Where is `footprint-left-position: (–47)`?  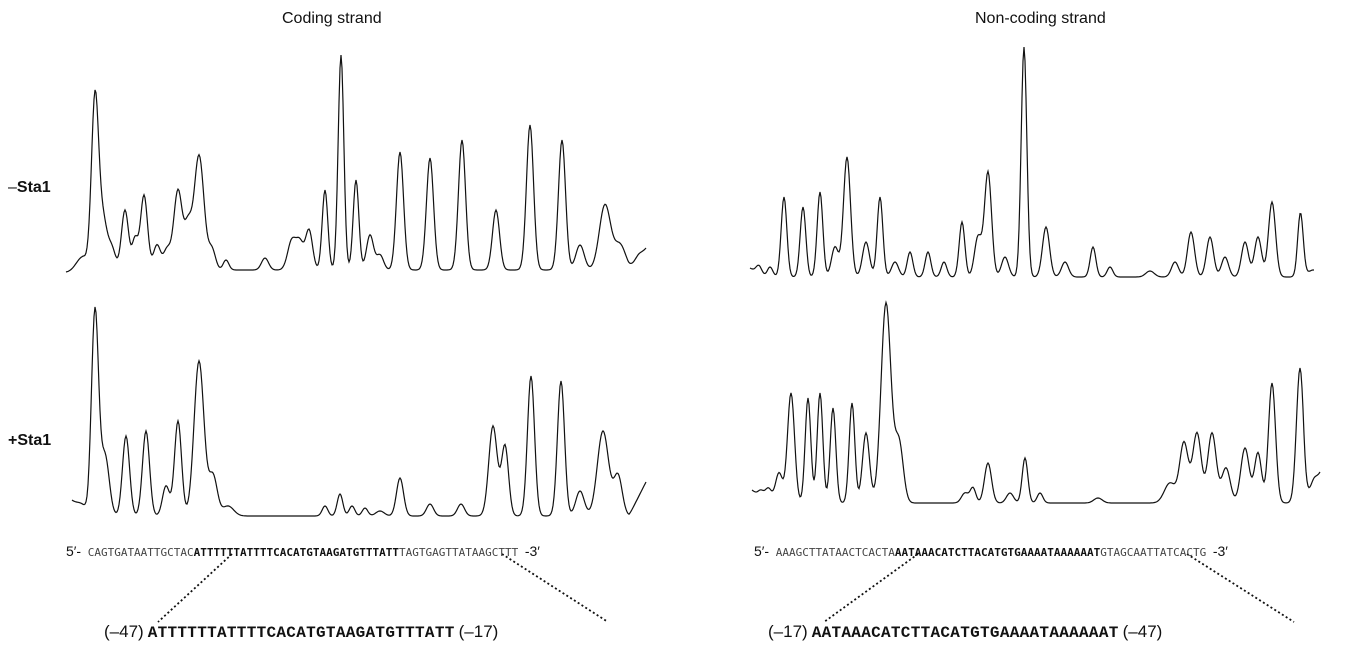
footprint-left-position: (–47) is located at coordinates (124, 631).